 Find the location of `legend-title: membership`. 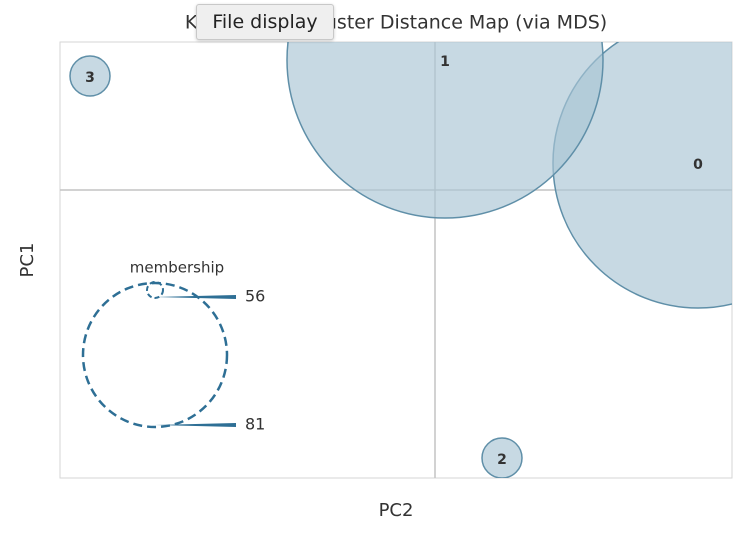

legend-title: membership is located at coordinates (177, 268).